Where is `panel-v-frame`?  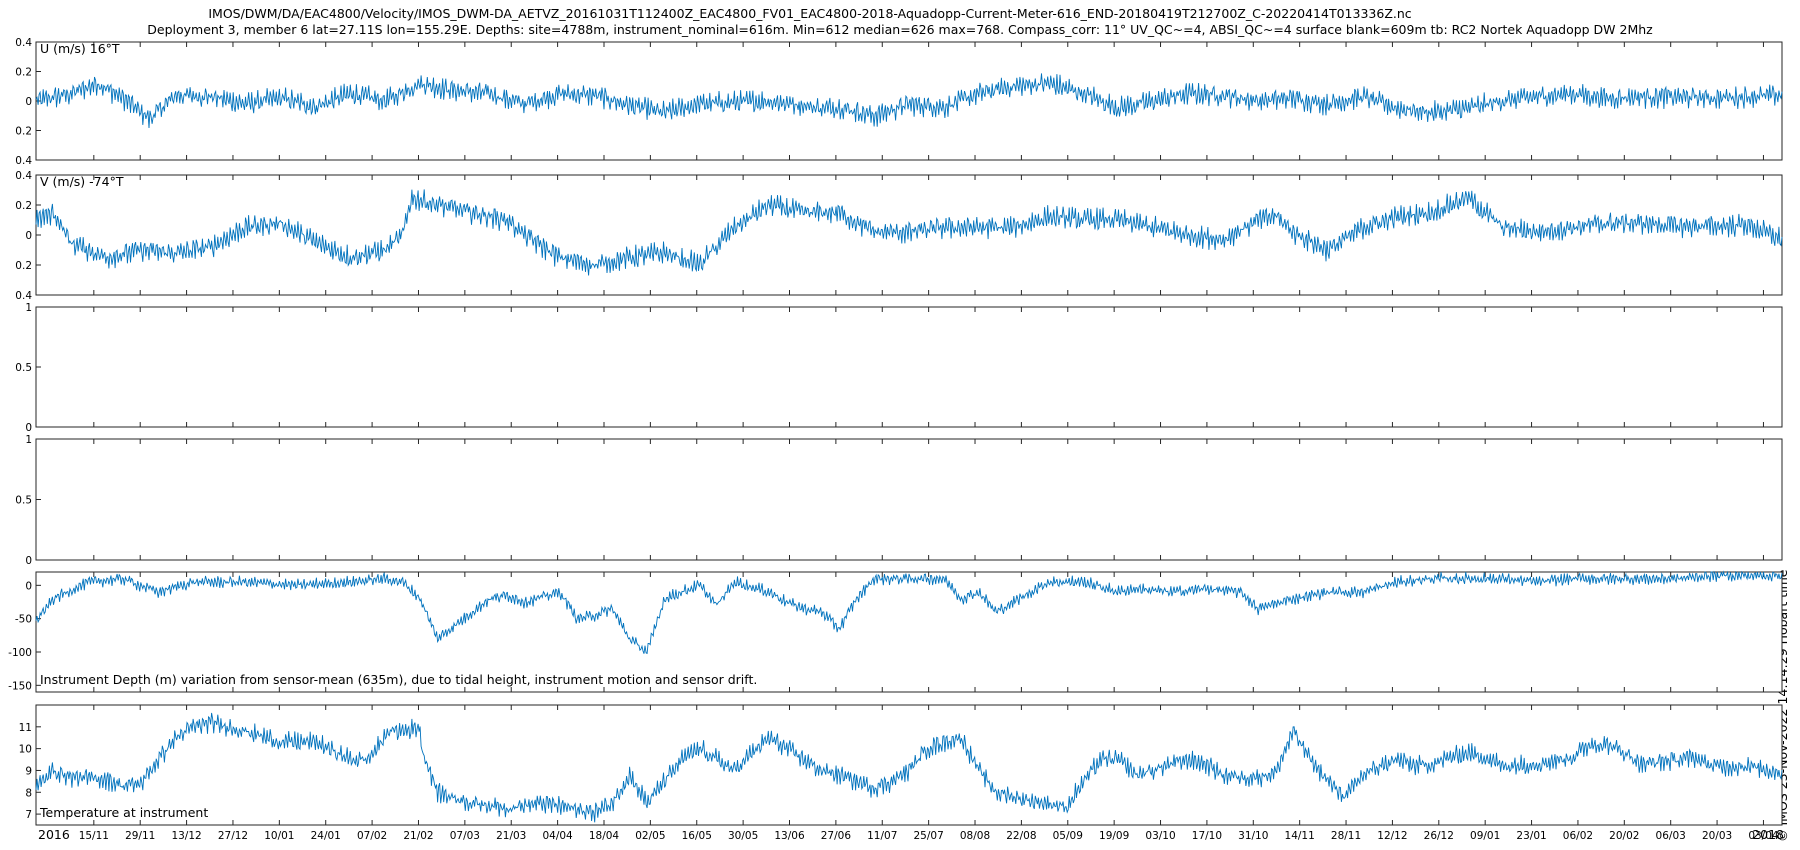
panel-v-frame is located at coordinates (909, 235).